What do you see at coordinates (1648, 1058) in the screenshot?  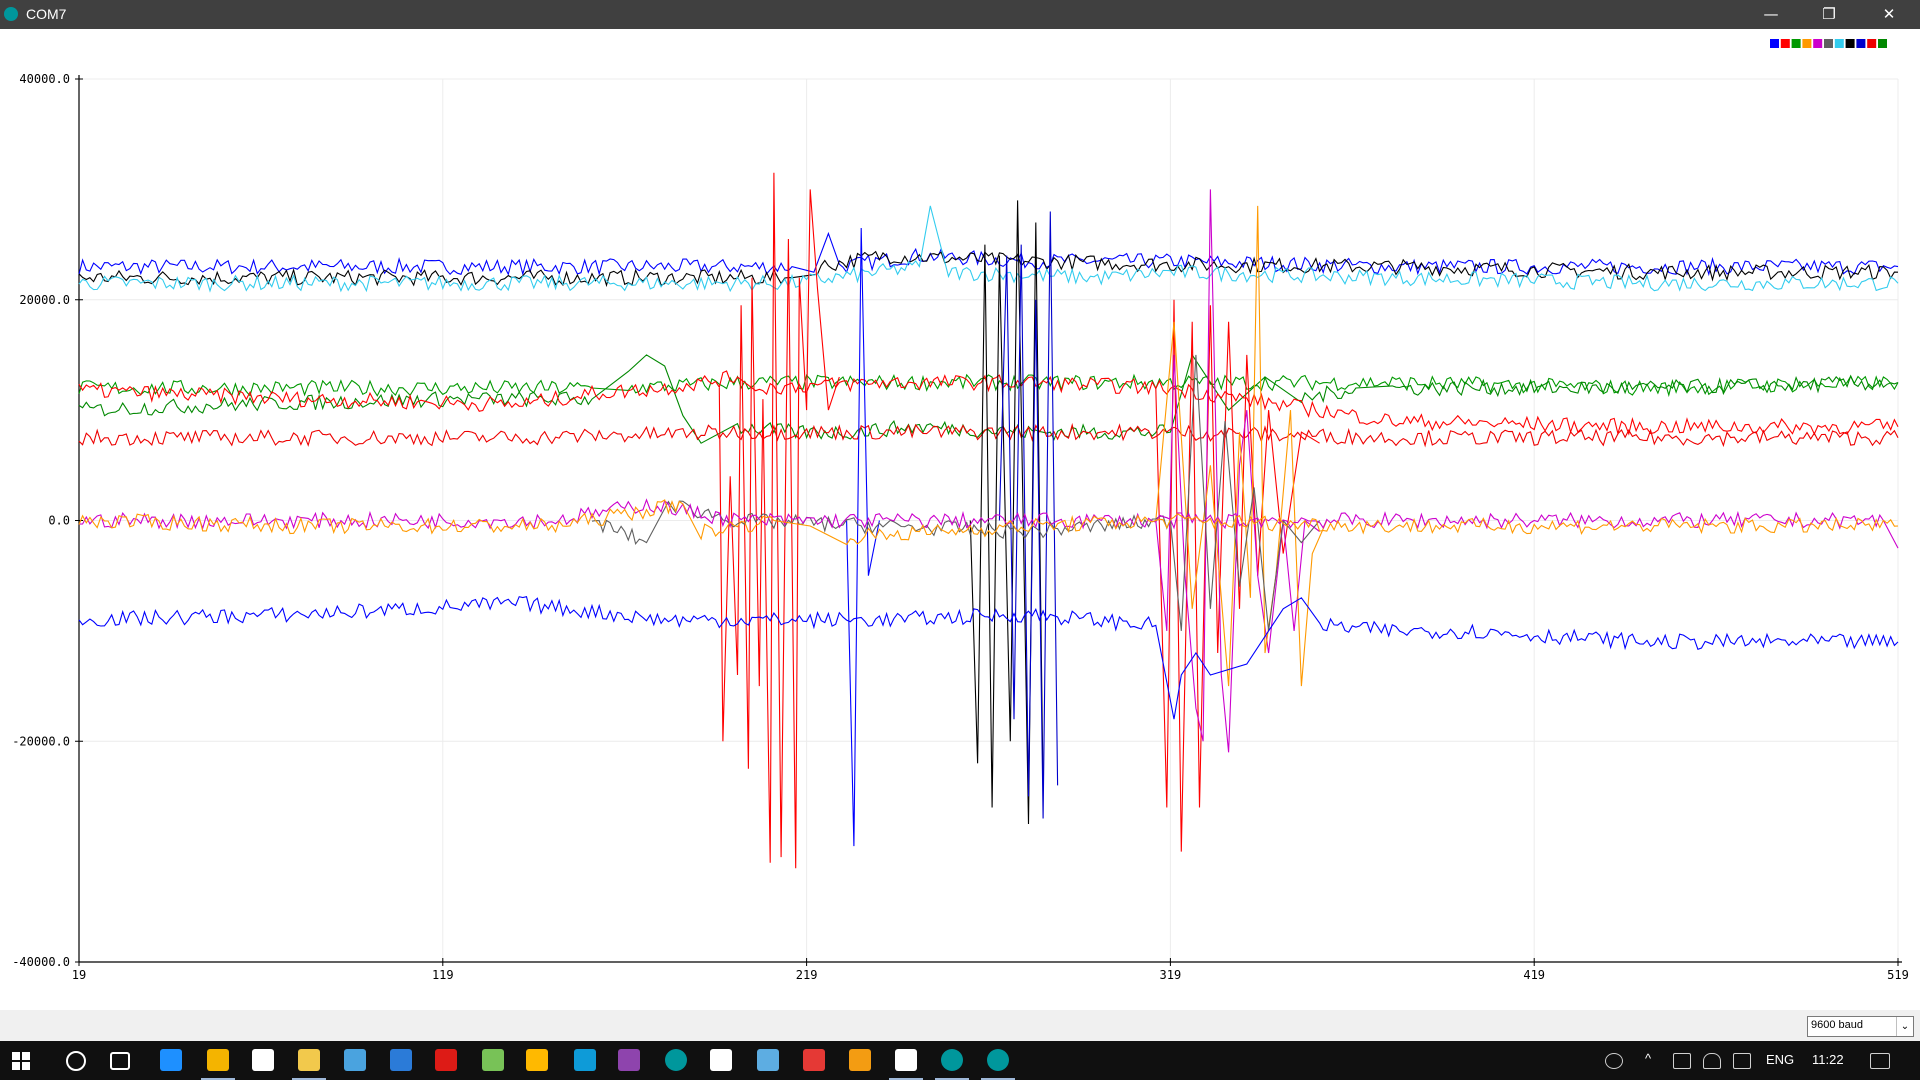 I see `chevron-up-icon: ^` at bounding box center [1648, 1058].